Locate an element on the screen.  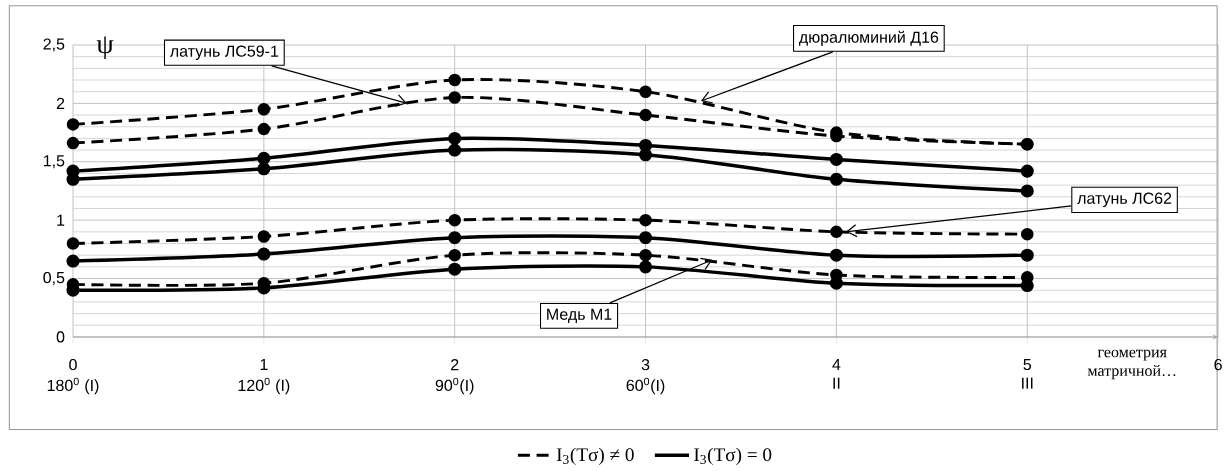
x-tick-label: 0 is located at coordinates (73, 365).